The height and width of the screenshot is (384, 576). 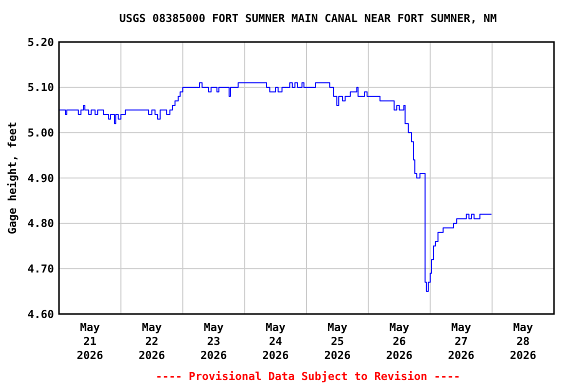 What do you see at coordinates (41, 42) in the screenshot?
I see `y-tick-label: 5.20` at bounding box center [41, 42].